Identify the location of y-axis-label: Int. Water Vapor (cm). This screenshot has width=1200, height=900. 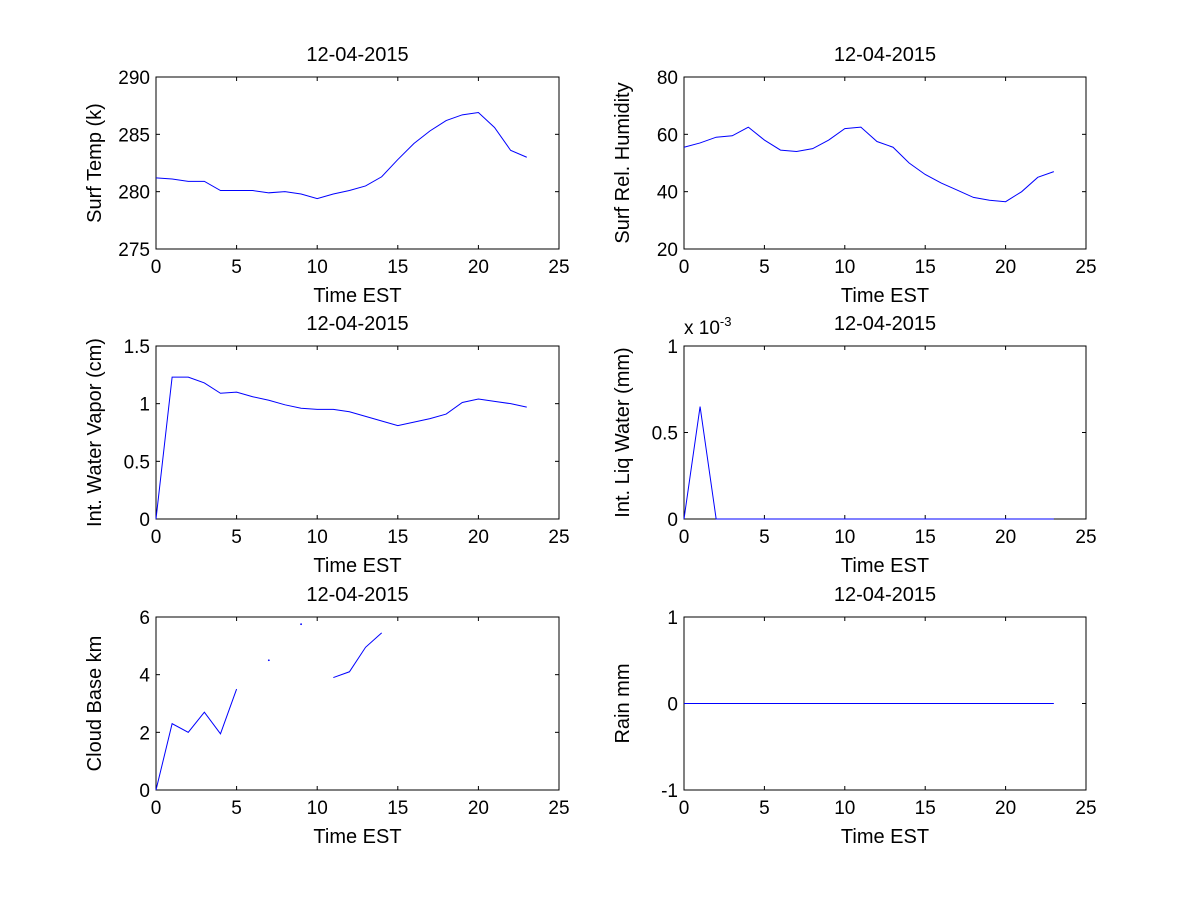
(95, 432).